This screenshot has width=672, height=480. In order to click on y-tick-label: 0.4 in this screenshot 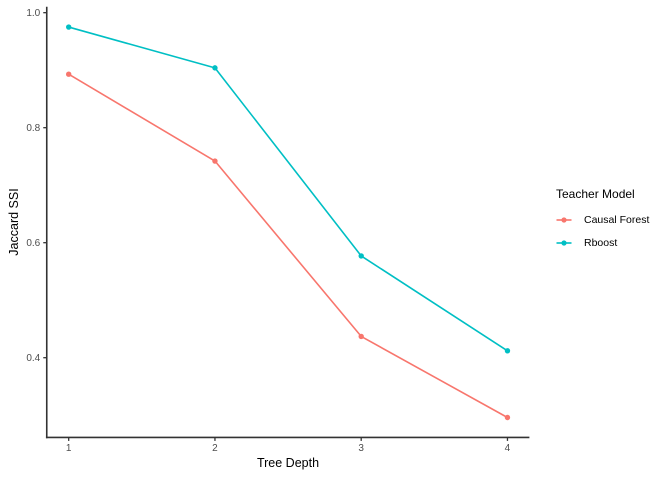, I will do `click(33, 358)`.